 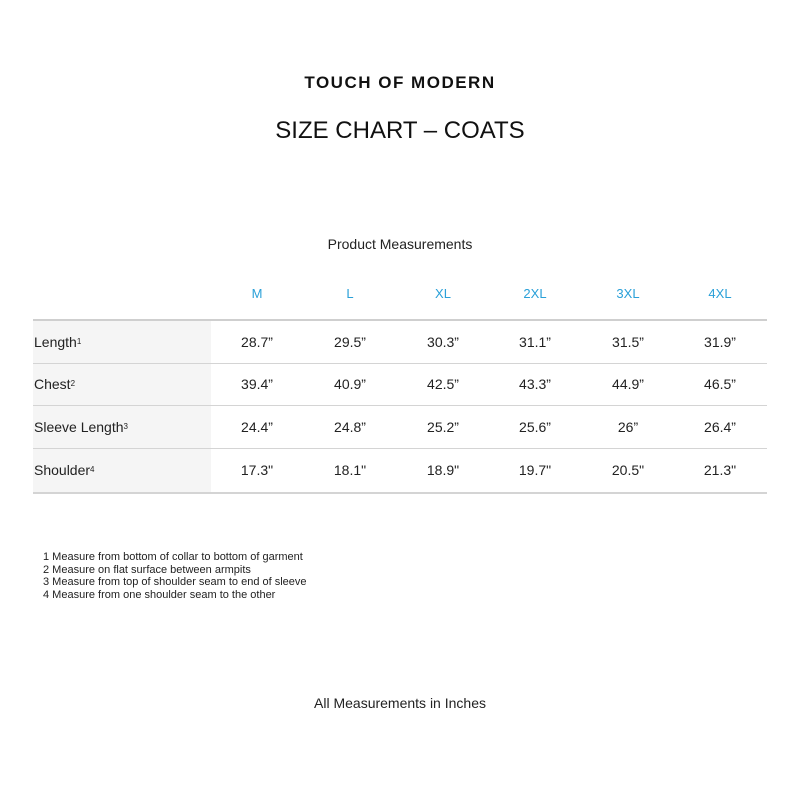 I want to click on row-label-text: Sleeve Length, so click(x=79, y=427).